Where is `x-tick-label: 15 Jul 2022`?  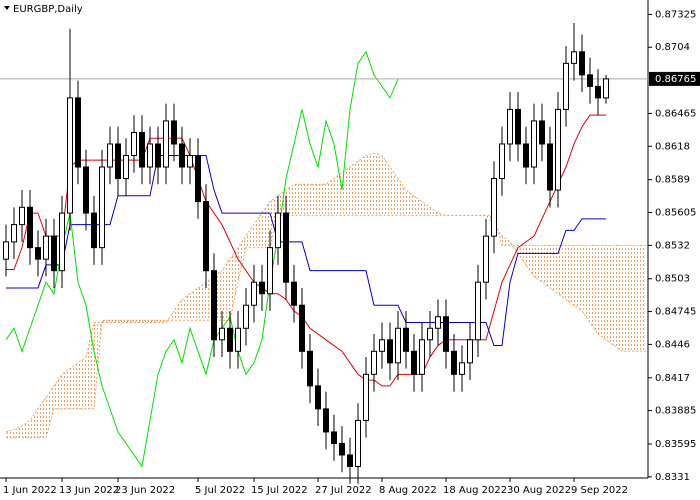 x-tick-label: 15 Jul 2022 is located at coordinates (279, 490).